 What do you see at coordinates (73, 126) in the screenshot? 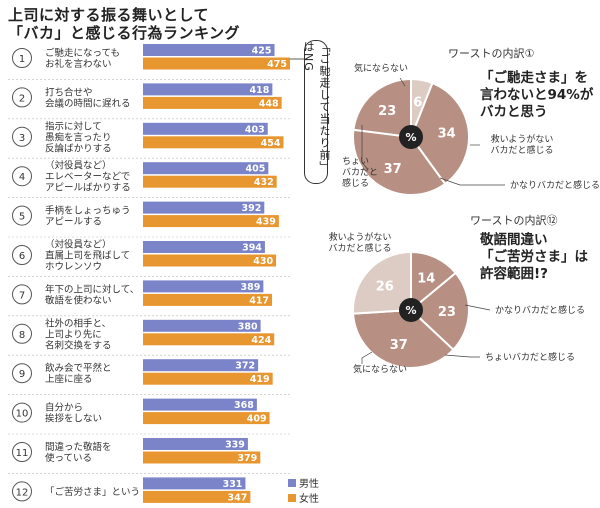
I see `category-label: 指示に対して` at bounding box center [73, 126].